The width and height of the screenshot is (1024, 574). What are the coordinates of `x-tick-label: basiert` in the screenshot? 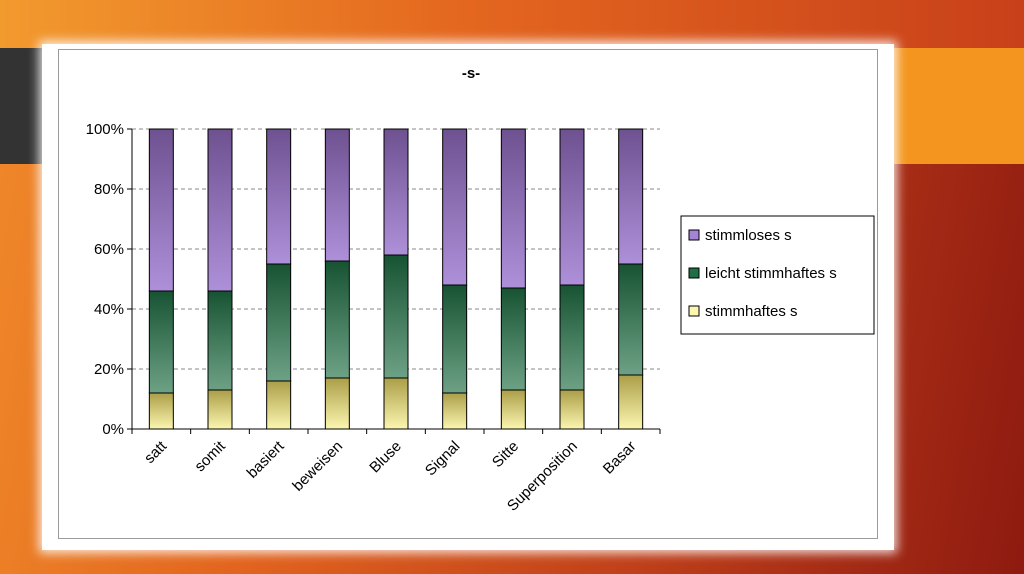 It's located at (266, 459).